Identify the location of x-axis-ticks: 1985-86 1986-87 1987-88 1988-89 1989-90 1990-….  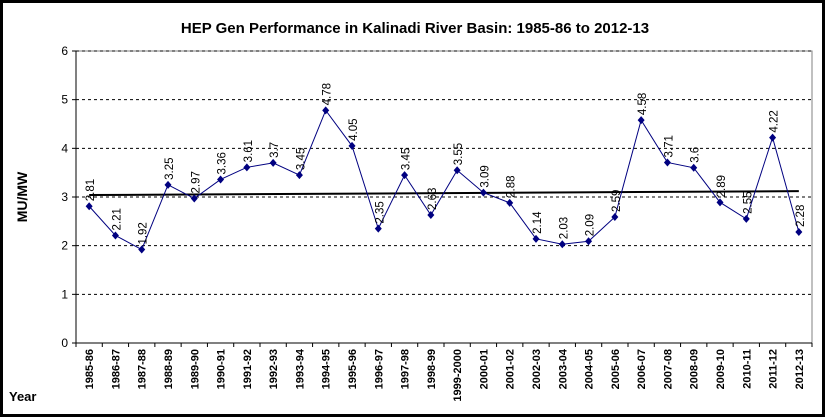
(444, 372).